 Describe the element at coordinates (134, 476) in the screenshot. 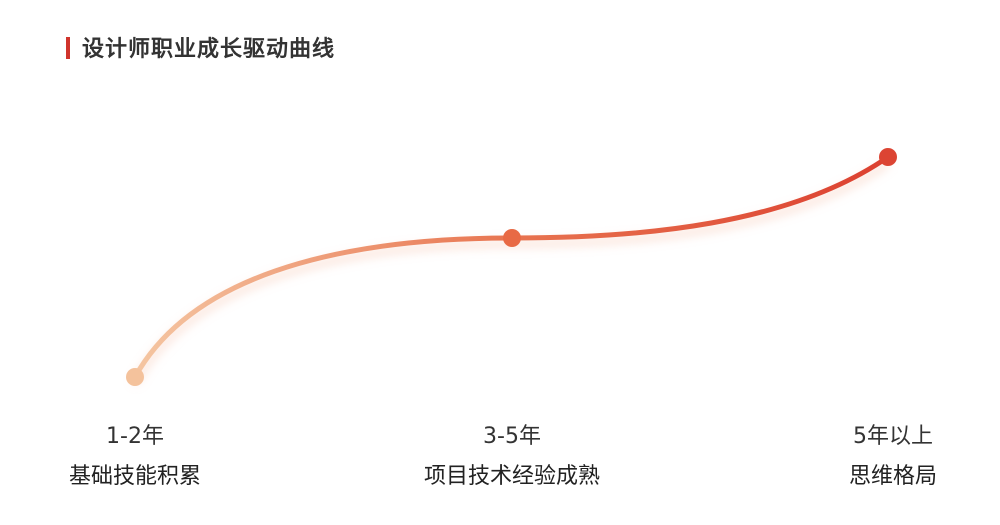

I see `stage-1-description: 基础技能积累` at that location.